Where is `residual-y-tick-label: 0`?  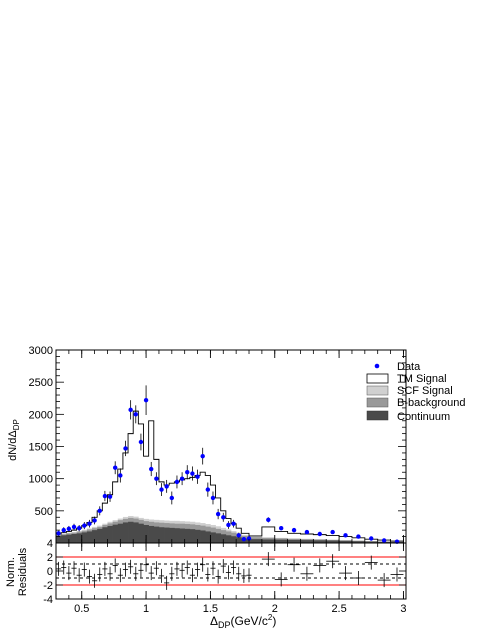
residual-y-tick-label: 0 is located at coordinates (50, 572).